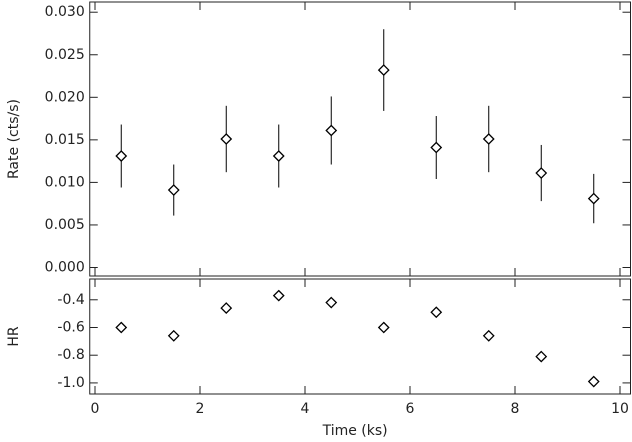 The width and height of the screenshot is (632, 442). I want to click on y-tick-label: 0.010, so click(65, 182).